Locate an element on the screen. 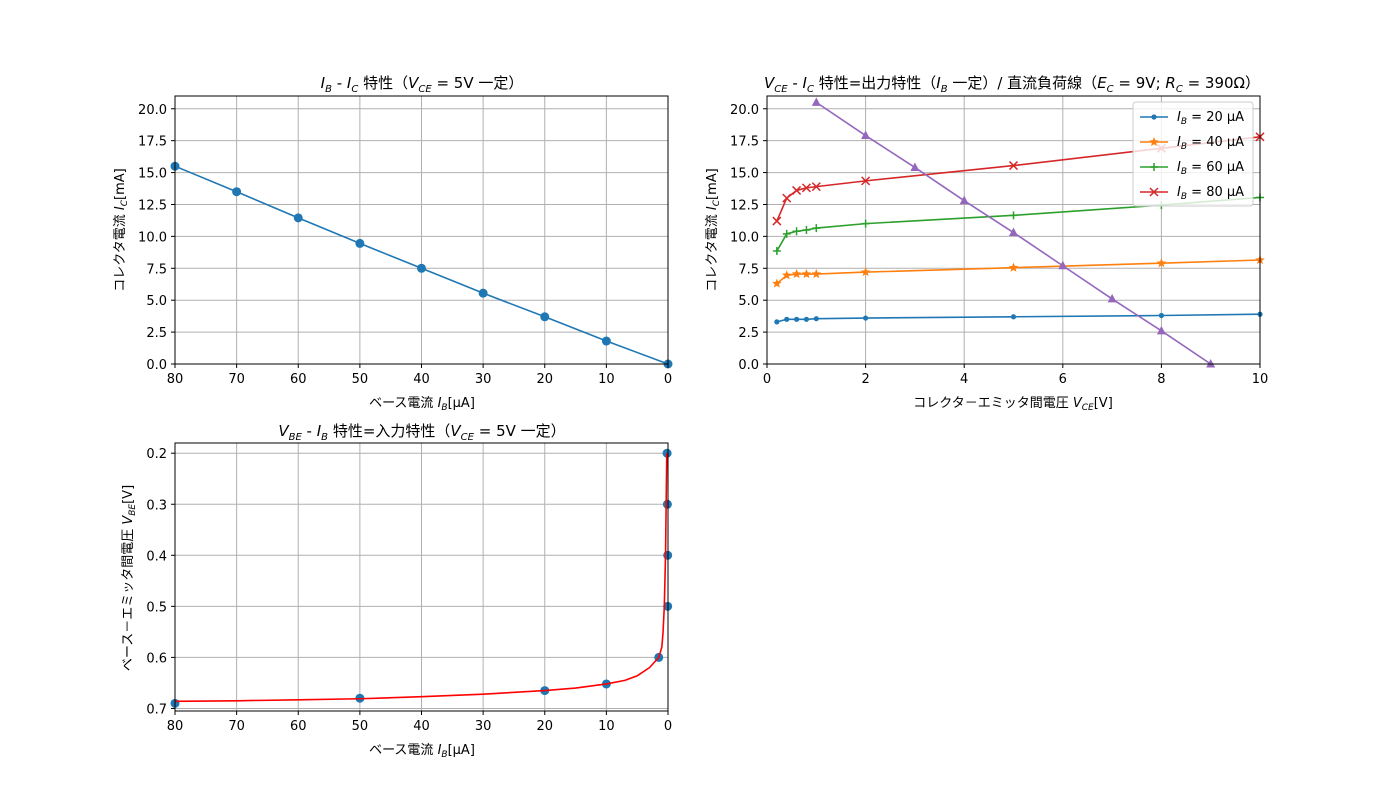  x-tick-label: 60 is located at coordinates (298, 726).